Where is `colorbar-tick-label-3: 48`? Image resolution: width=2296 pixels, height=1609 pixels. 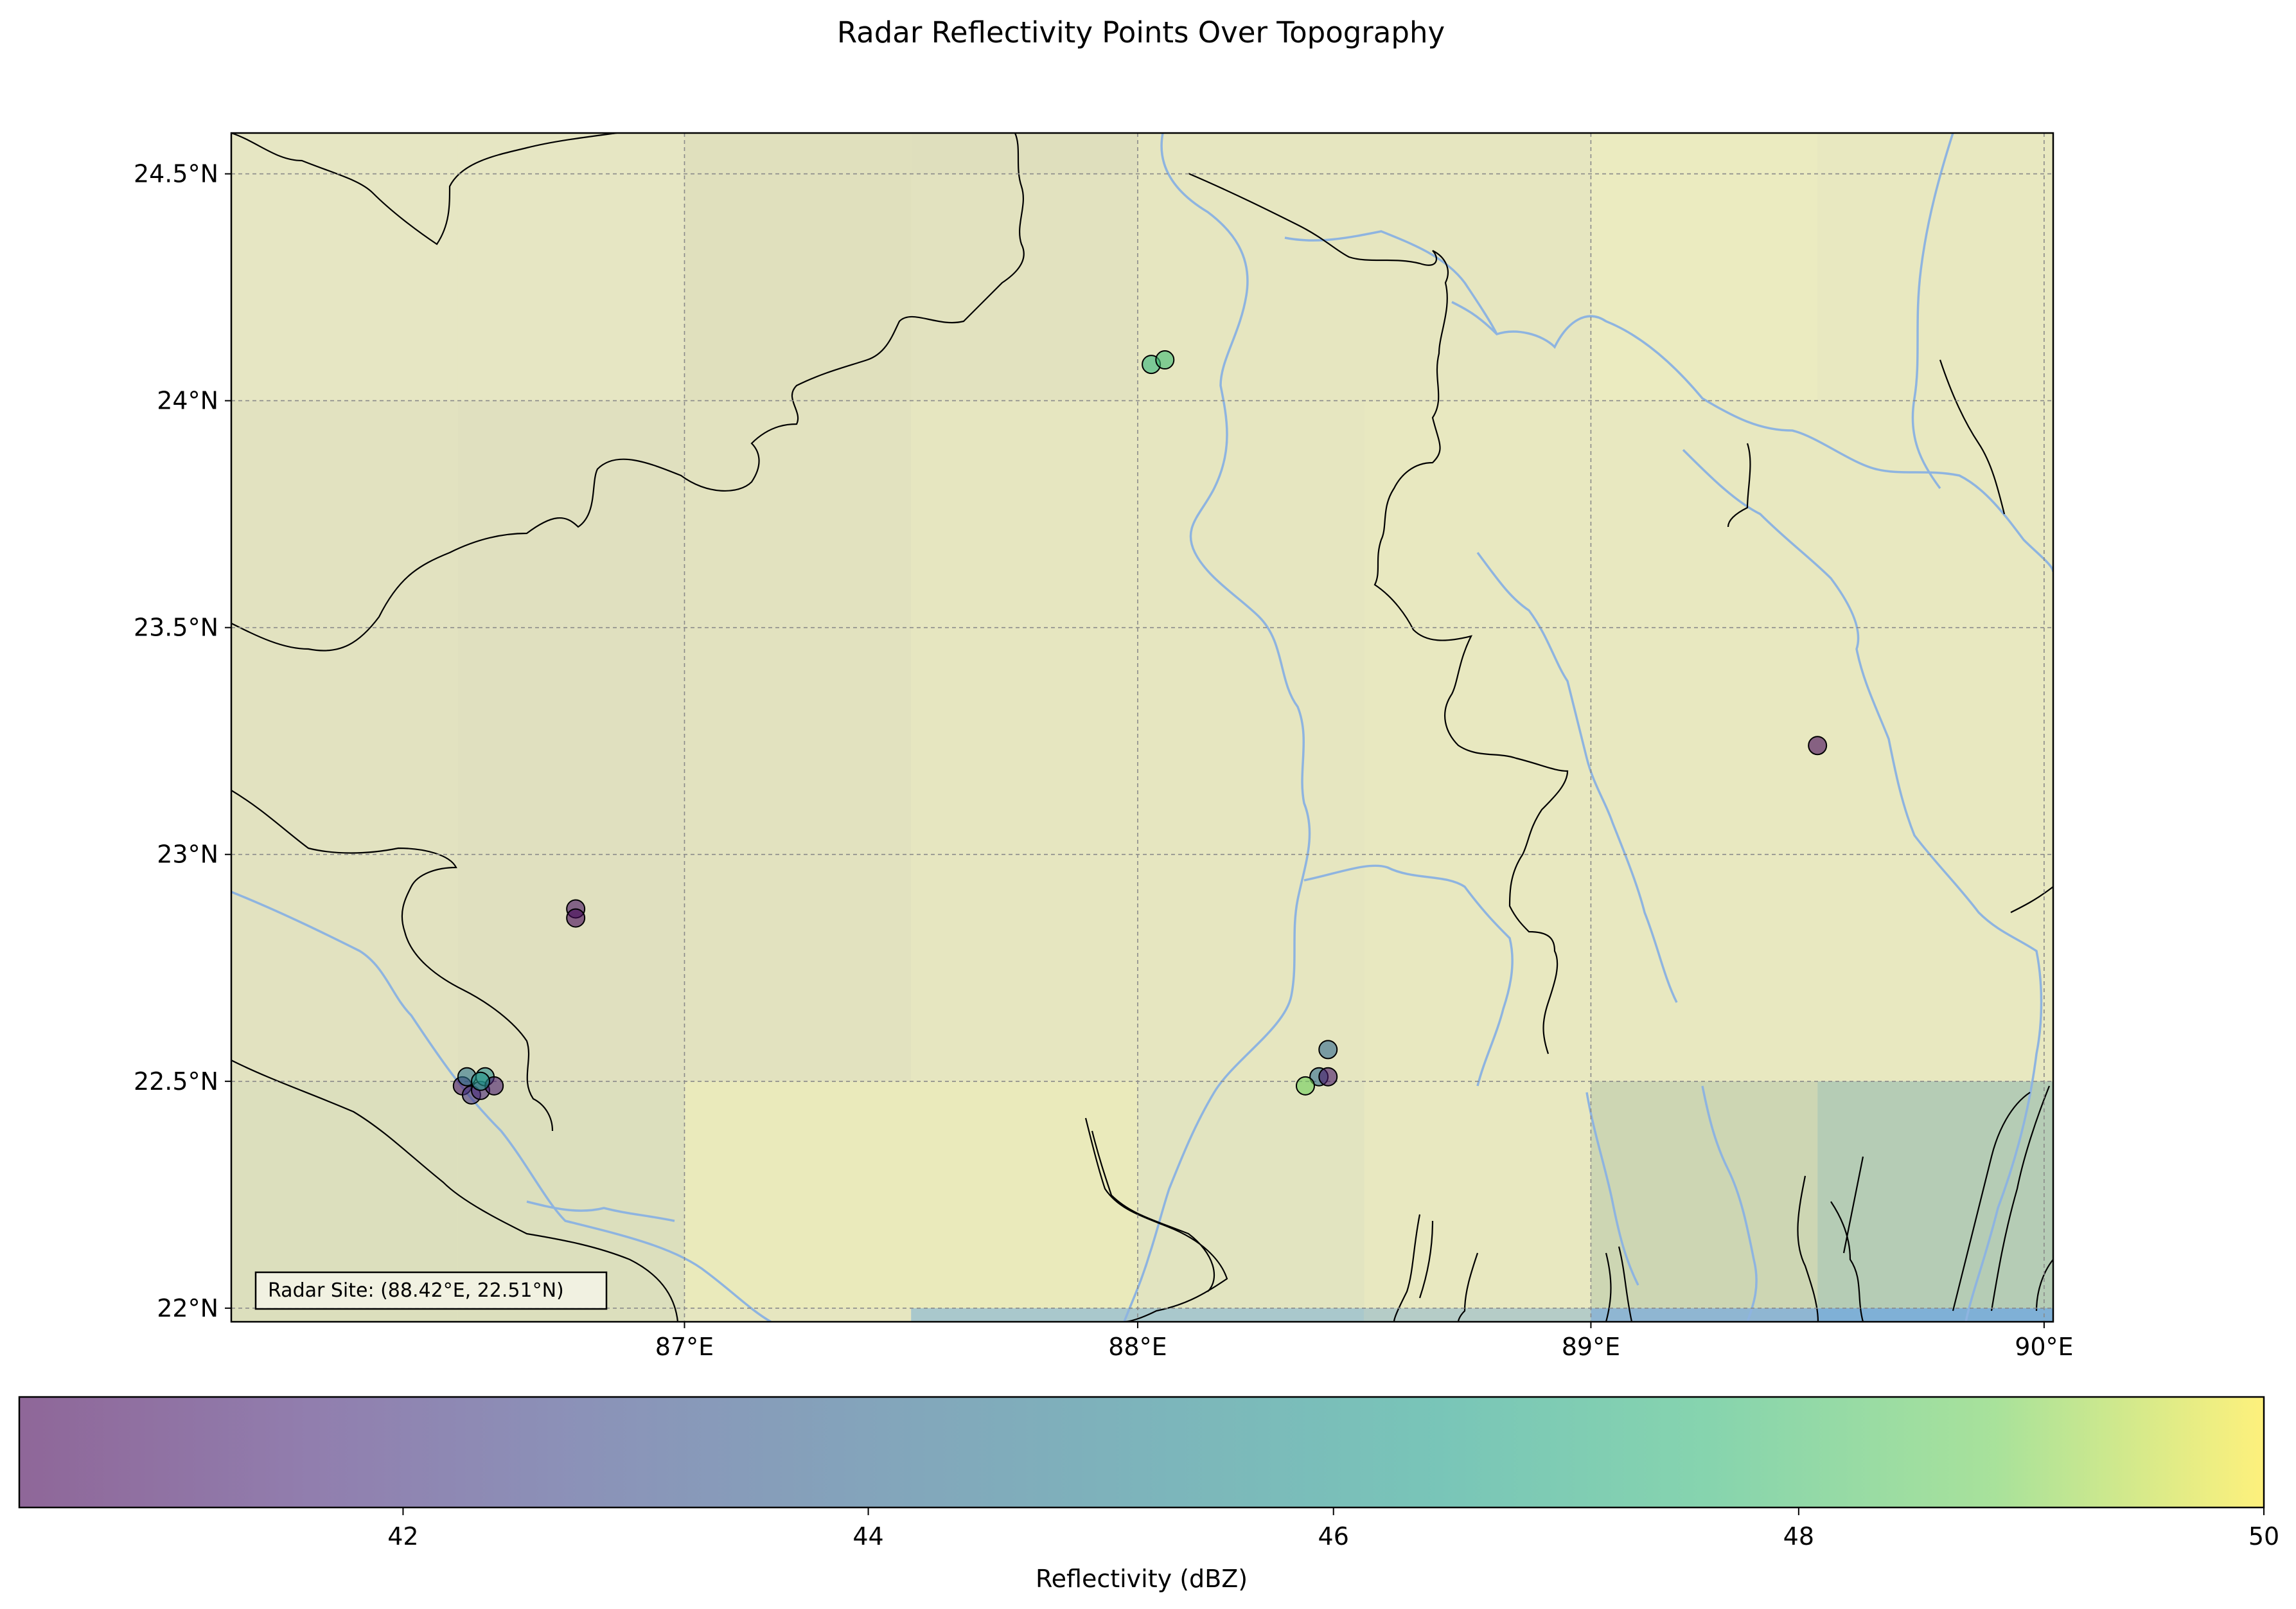
colorbar-tick-label-3: 48 is located at coordinates (1798, 1536).